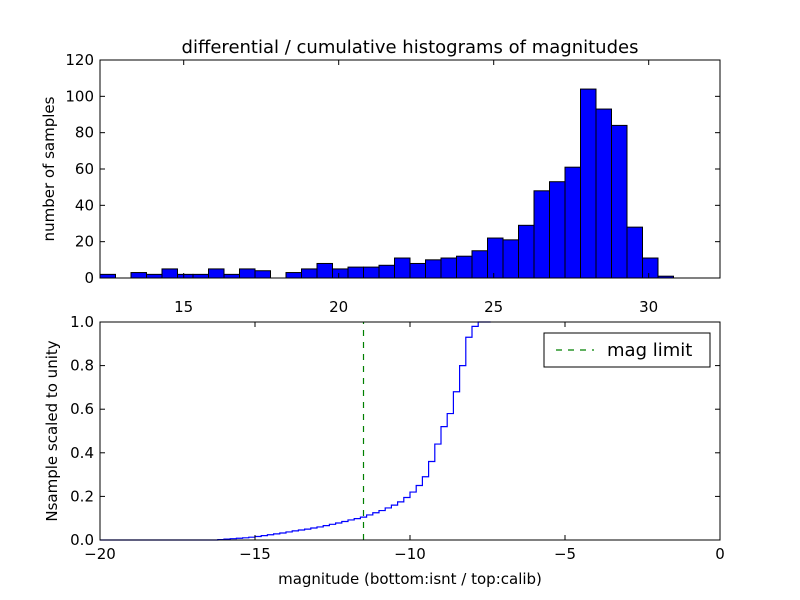 This screenshot has width=800, height=600. Describe the element at coordinates (79, 96) in the screenshot. I see `y-tick-label: 100` at that location.